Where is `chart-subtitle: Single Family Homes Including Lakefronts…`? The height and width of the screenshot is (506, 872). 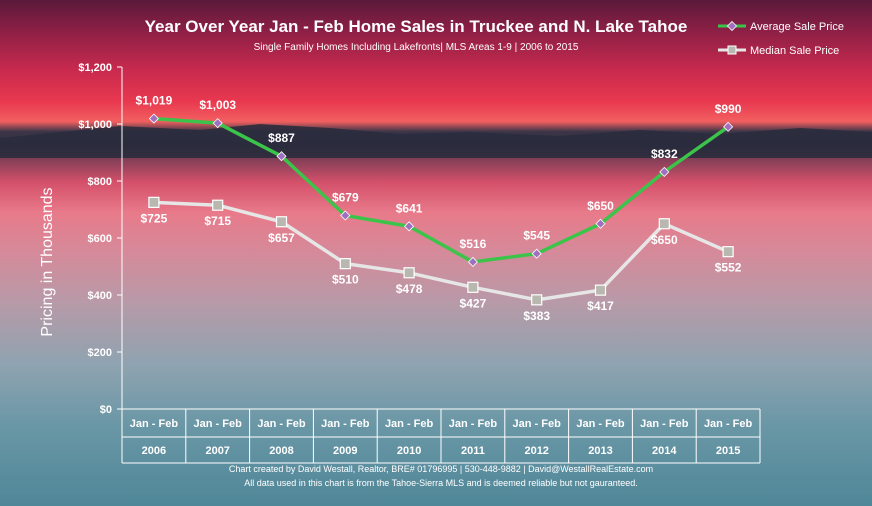 chart-subtitle: Single Family Homes Including Lakefronts… is located at coordinates (416, 47).